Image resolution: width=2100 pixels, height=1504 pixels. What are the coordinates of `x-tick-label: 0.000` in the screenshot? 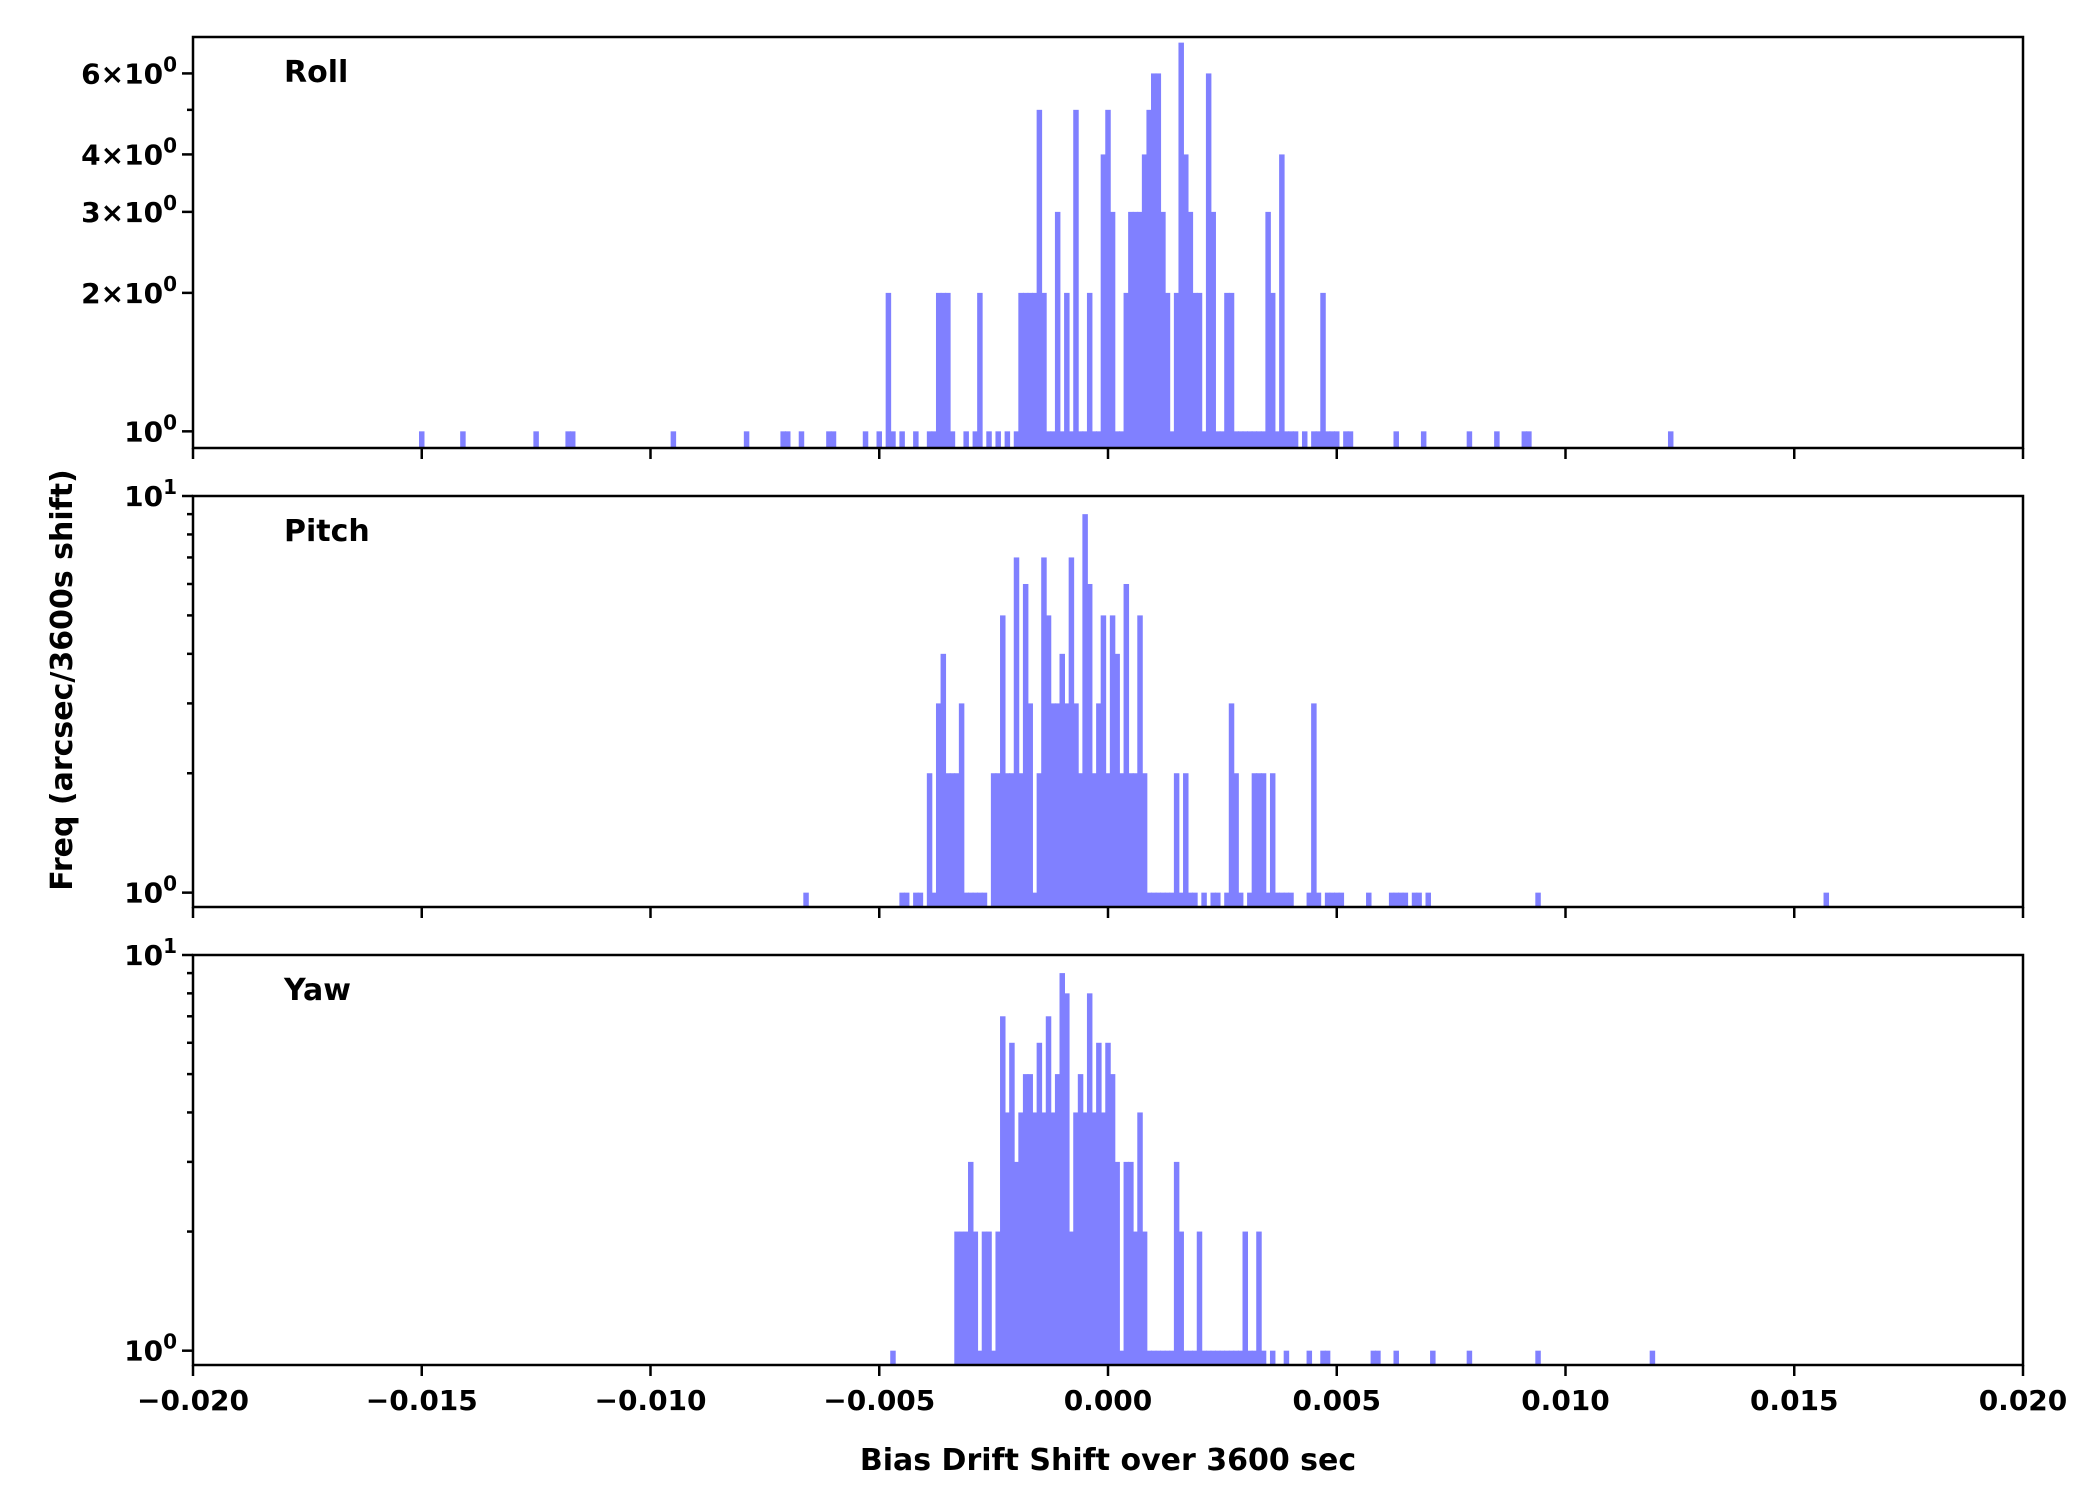 It's located at (1108, 1400).